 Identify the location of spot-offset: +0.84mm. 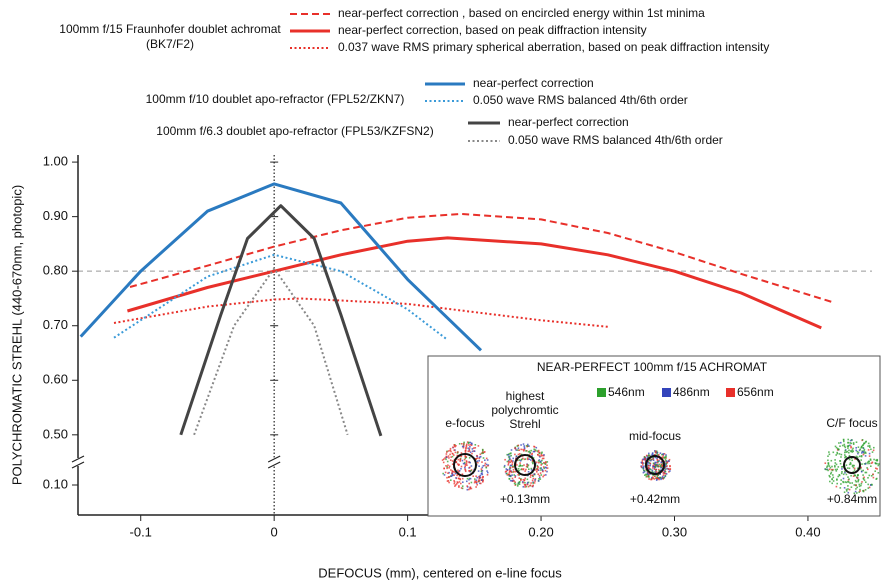
(852, 499).